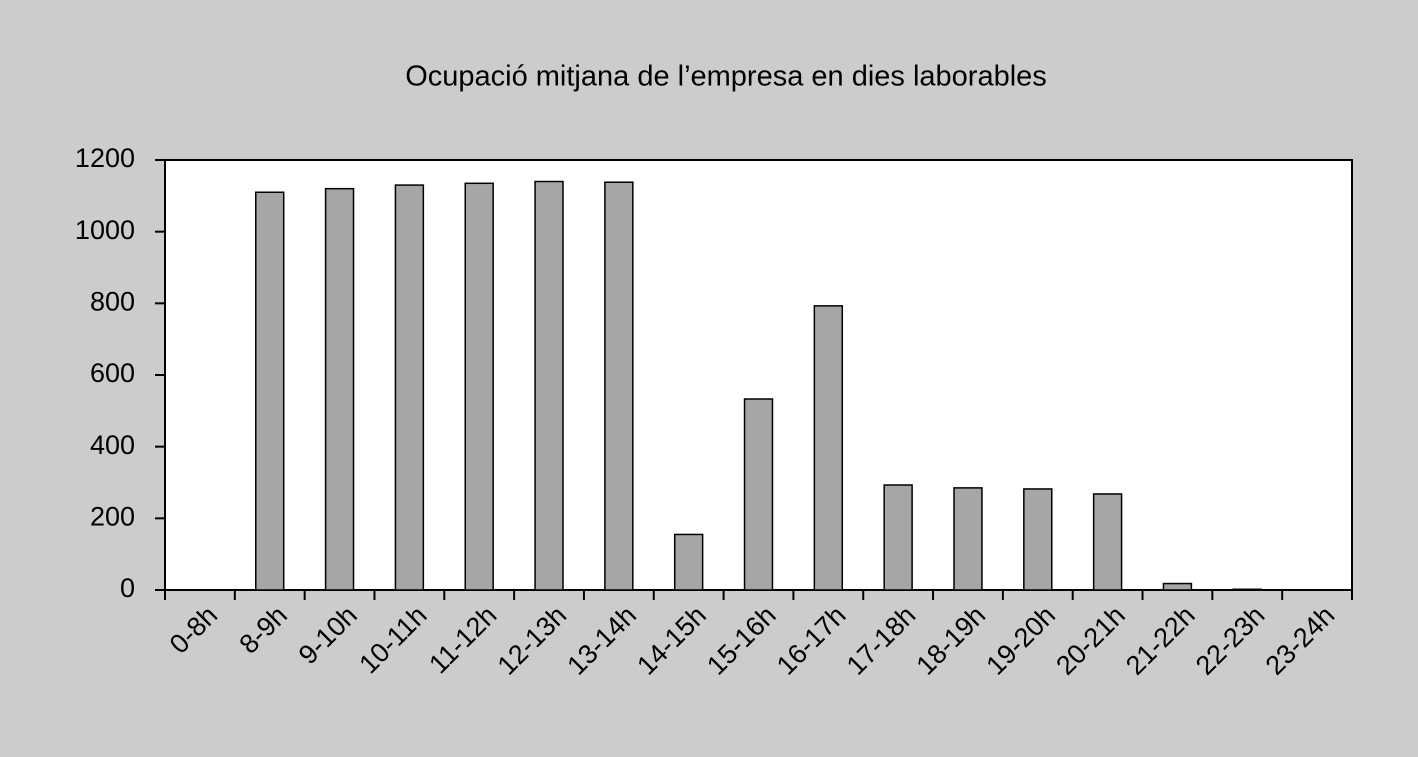 Image resolution: width=1418 pixels, height=757 pixels. What do you see at coordinates (112, 445) in the screenshot?
I see `y-tick-label: 400` at bounding box center [112, 445].